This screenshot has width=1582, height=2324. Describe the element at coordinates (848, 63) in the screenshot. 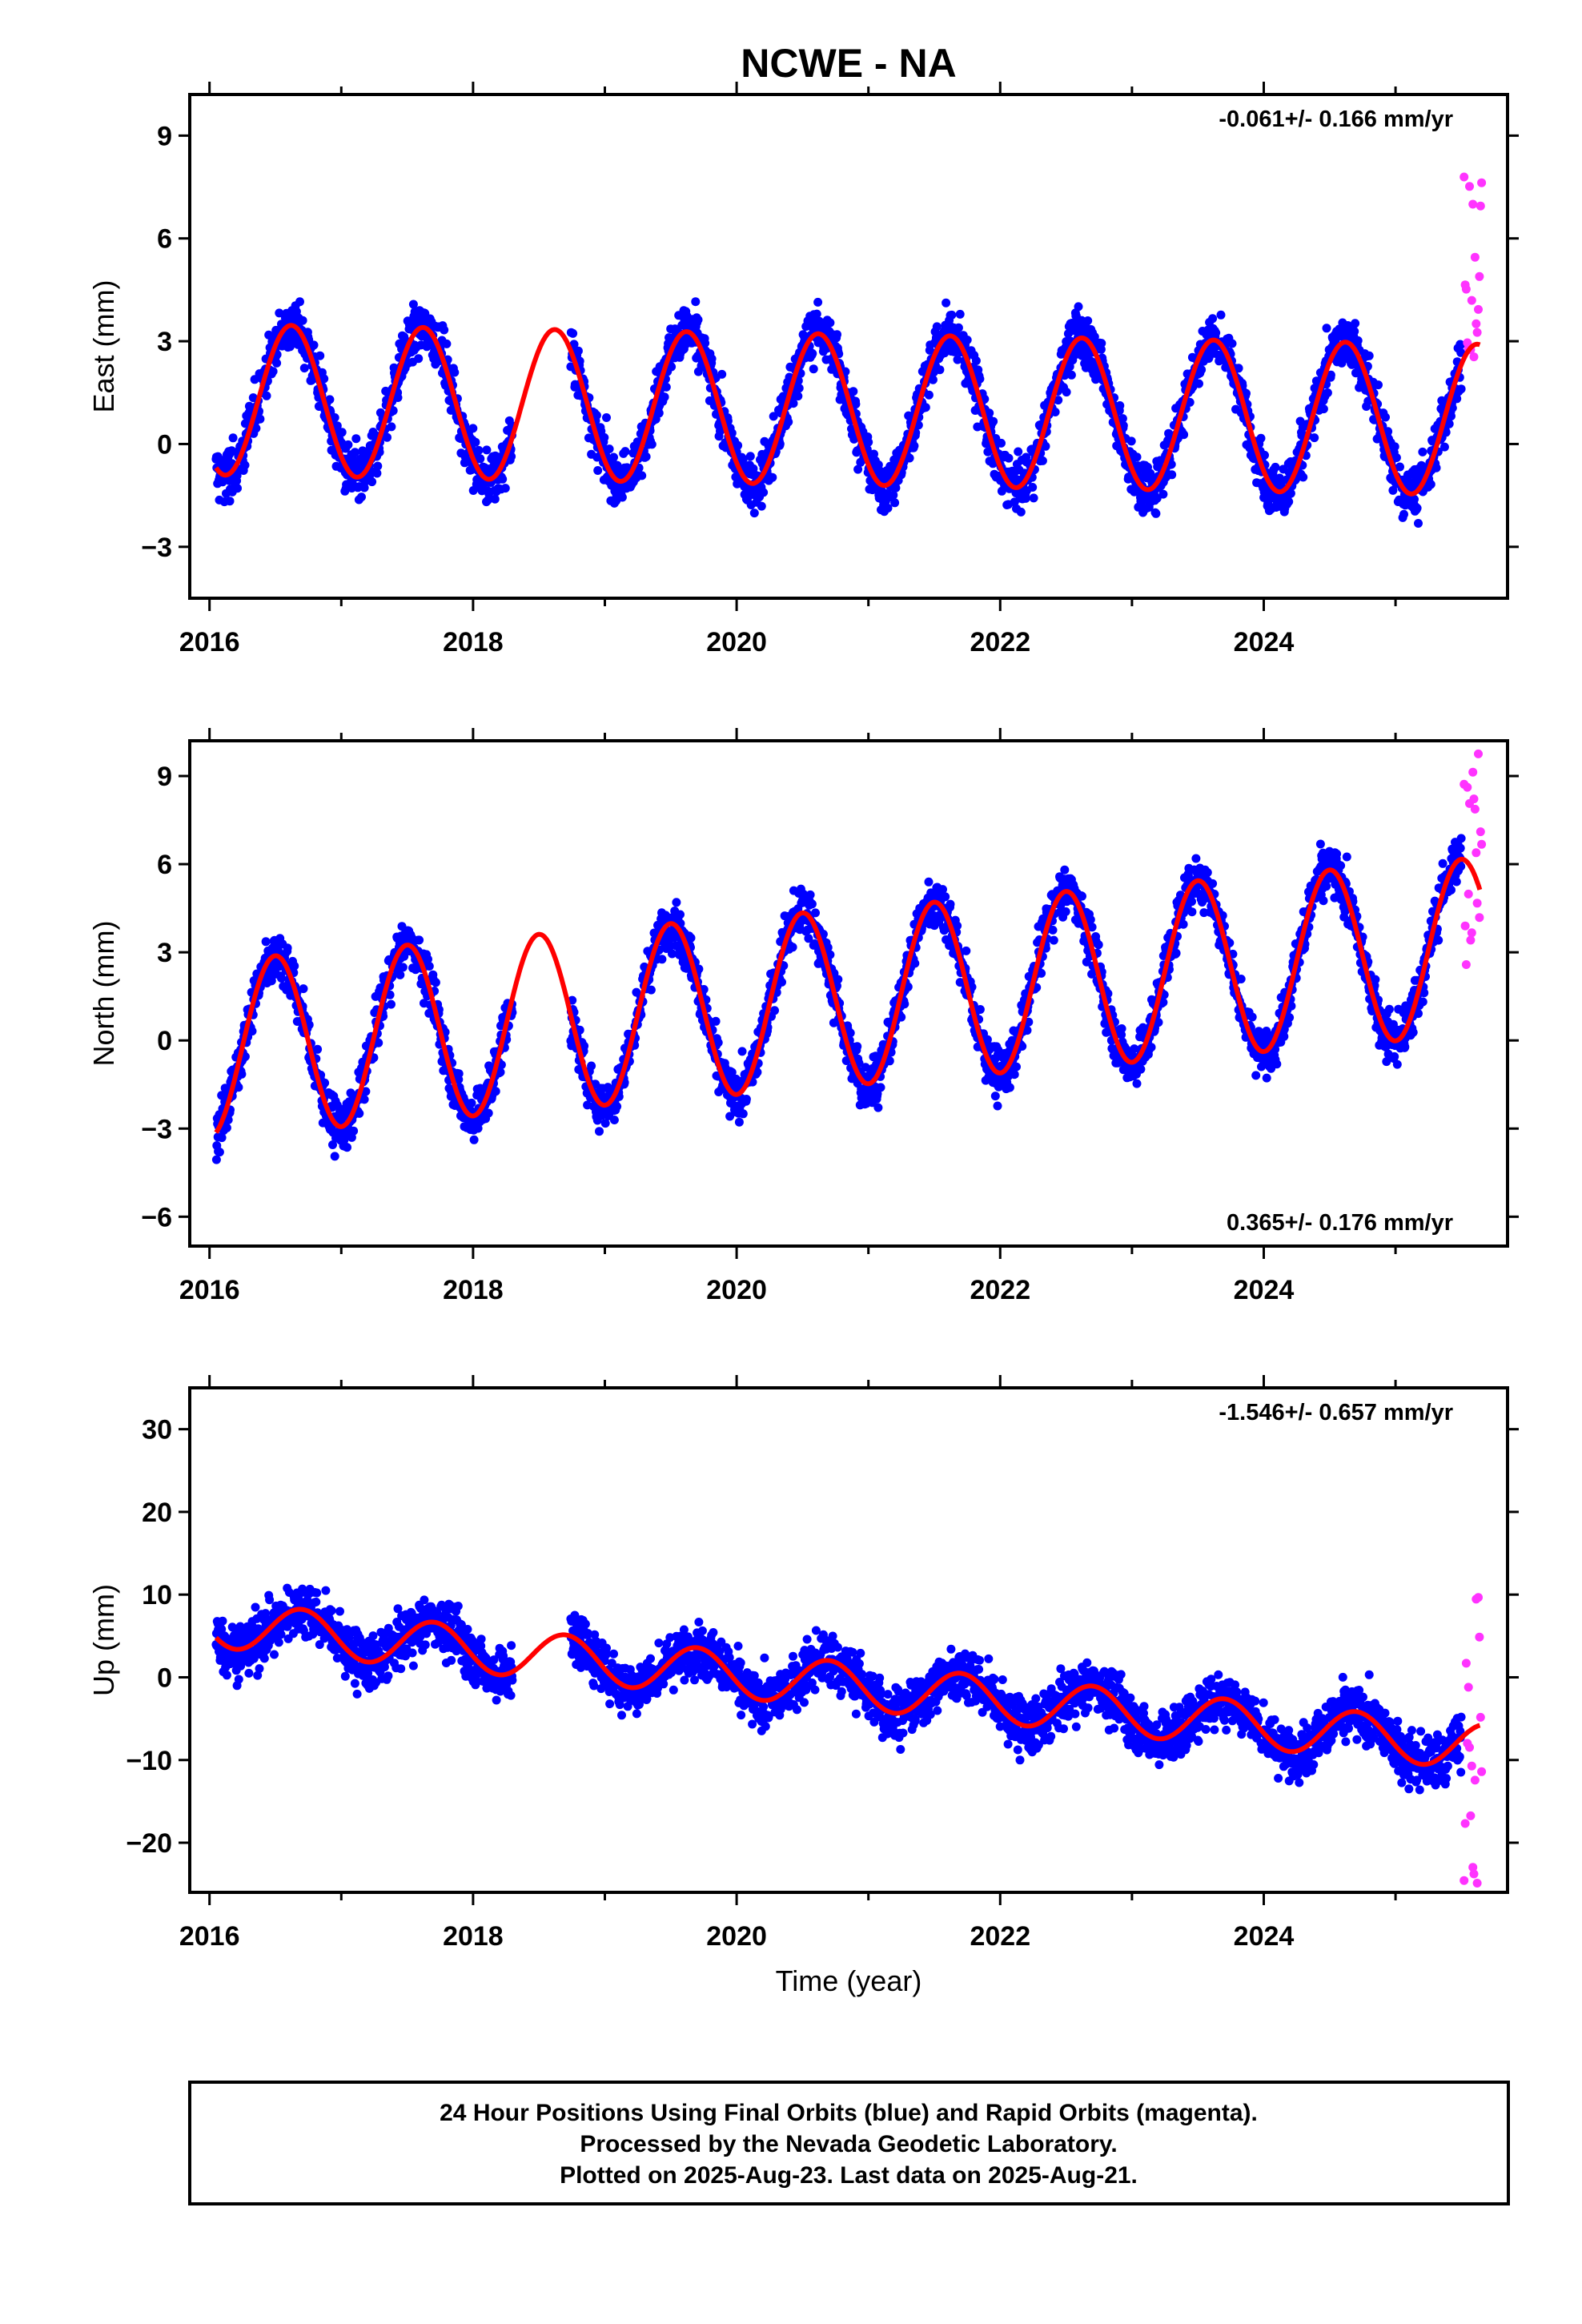

I see `chart-title: NCWE - NA` at that location.